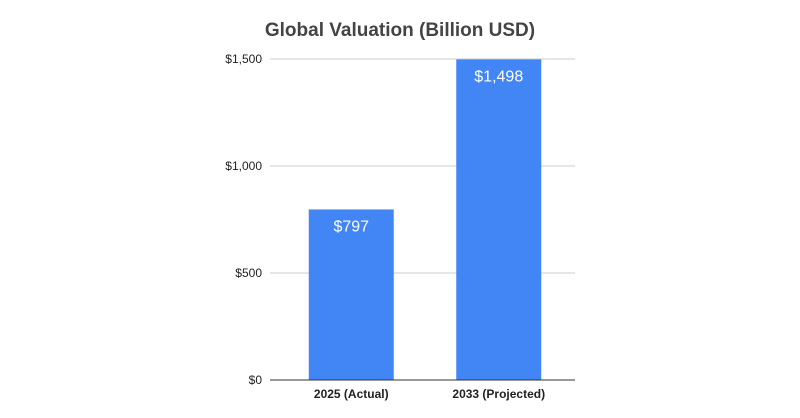 The height and width of the screenshot is (418, 800). Describe the element at coordinates (428, 151) in the screenshot. I see `bar-data-labels: $797 $1,498` at that location.